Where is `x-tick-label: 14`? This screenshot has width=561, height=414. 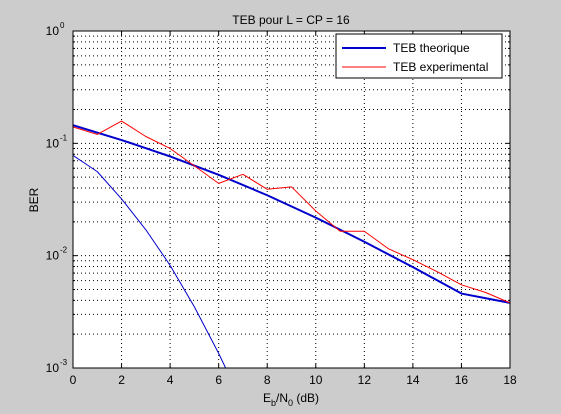
x-tick-label: 14 is located at coordinates (413, 380).